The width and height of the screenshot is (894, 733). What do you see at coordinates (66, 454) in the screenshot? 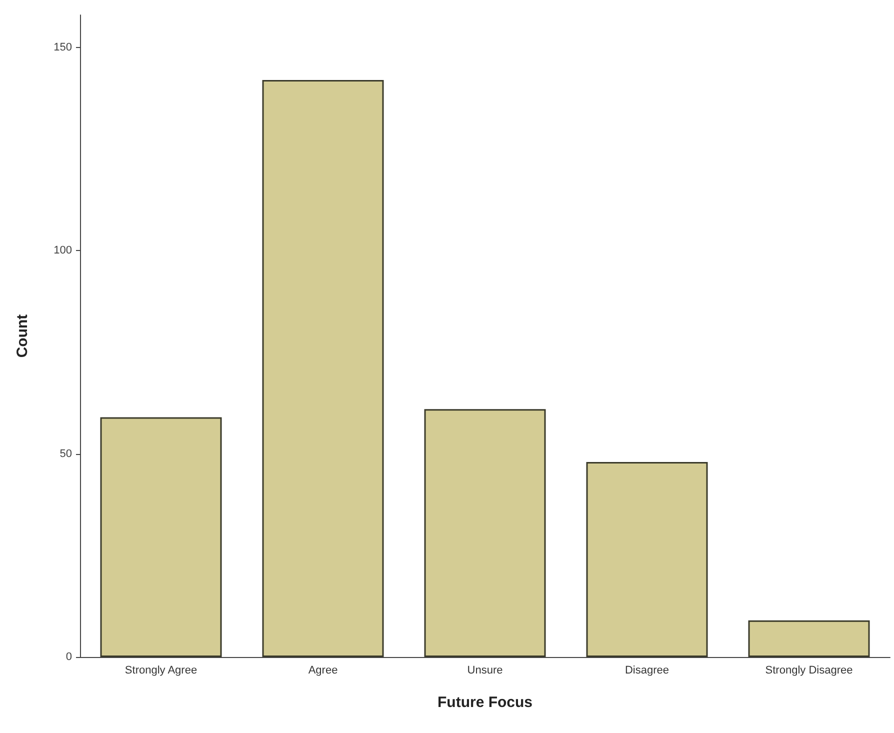
I see `y-tick-label: 50` at bounding box center [66, 454].